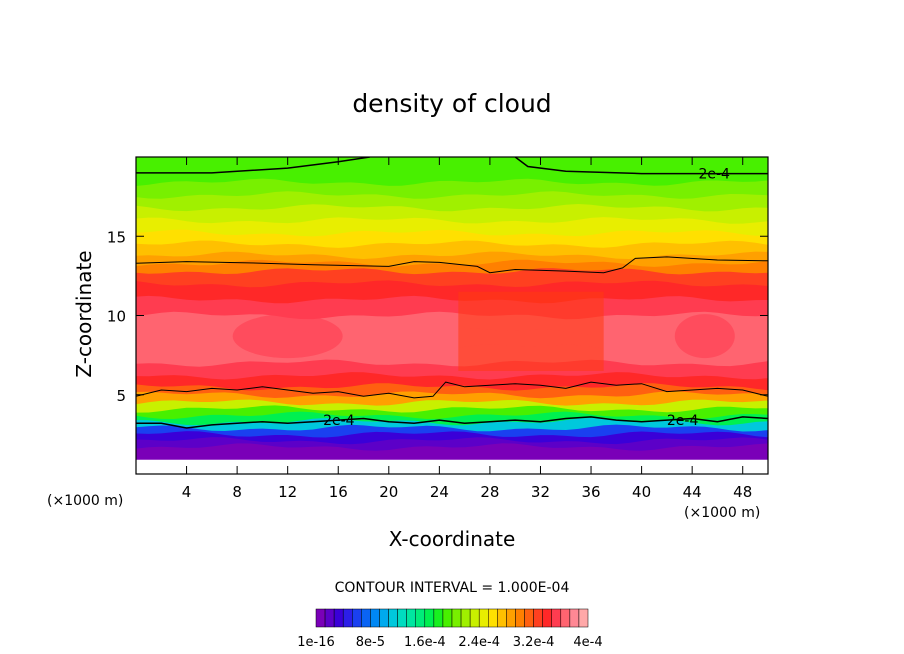  What do you see at coordinates (116, 237) in the screenshot?
I see `y-tick-label: 15` at bounding box center [116, 237].